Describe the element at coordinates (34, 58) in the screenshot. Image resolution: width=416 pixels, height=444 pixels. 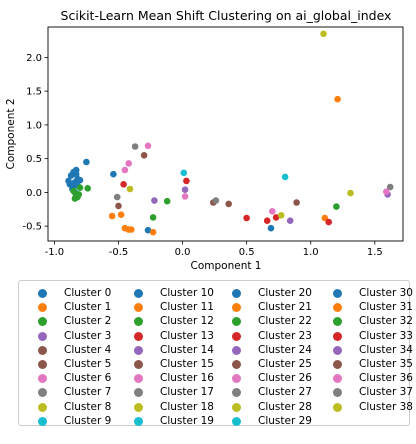
I see `y-tick-label: 2.0` at that location.